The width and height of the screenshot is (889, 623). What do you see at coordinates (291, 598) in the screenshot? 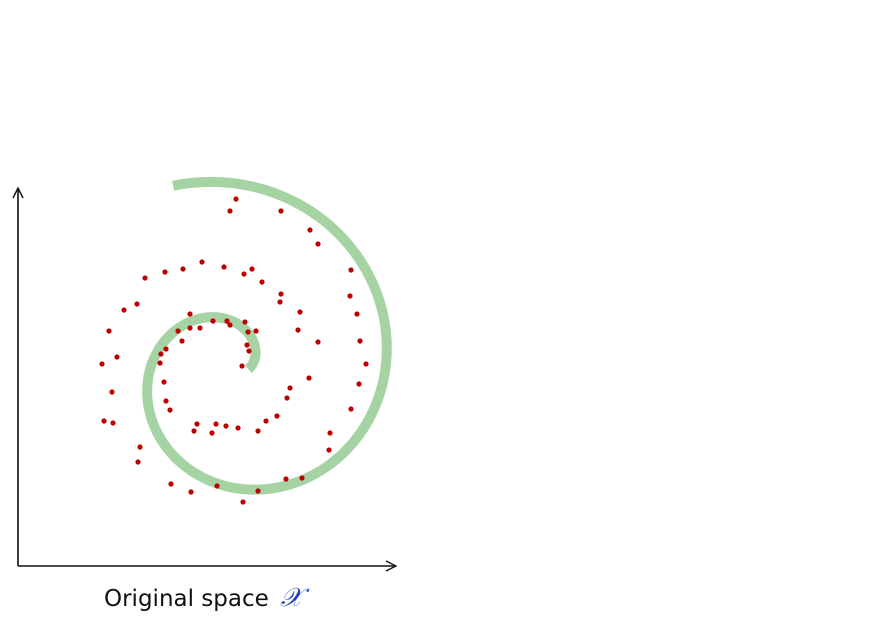
I see `space-symbol: 𝒳` at bounding box center [291, 598].